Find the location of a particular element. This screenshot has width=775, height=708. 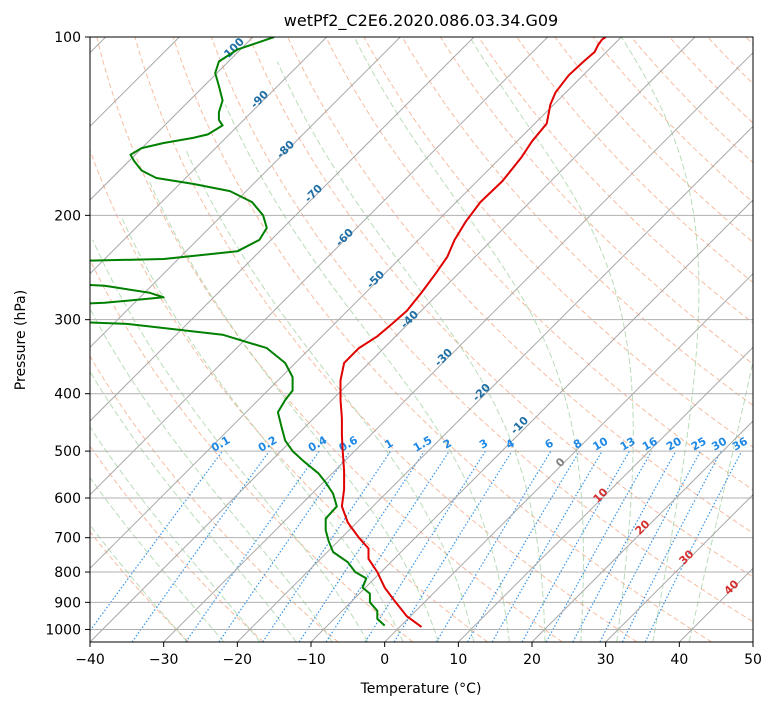

dry-adiabat-label: -80 is located at coordinates (285, 149).